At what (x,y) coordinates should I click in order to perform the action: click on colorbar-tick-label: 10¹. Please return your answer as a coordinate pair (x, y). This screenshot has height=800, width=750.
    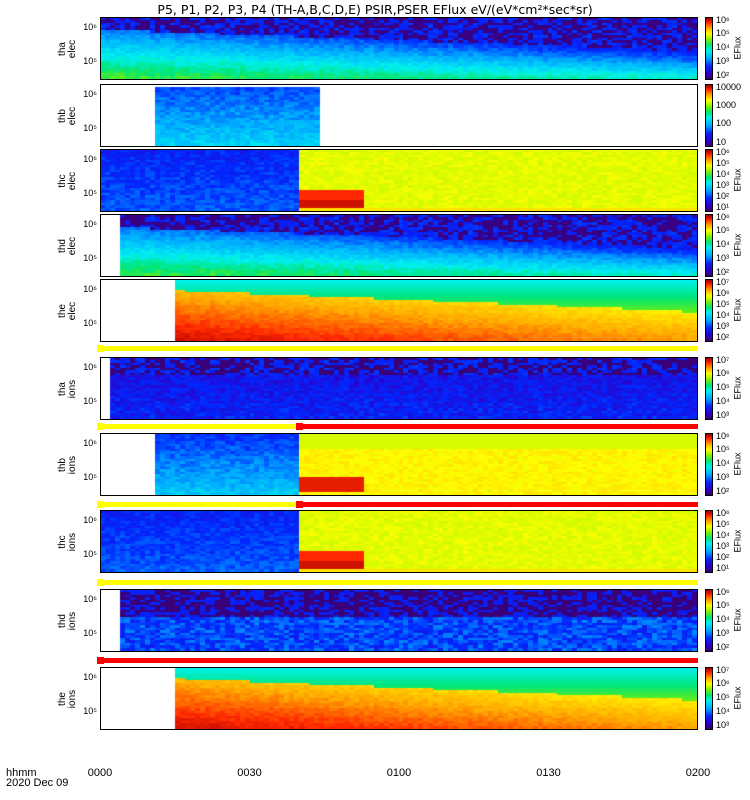
    Looking at the image, I should click on (723, 206).